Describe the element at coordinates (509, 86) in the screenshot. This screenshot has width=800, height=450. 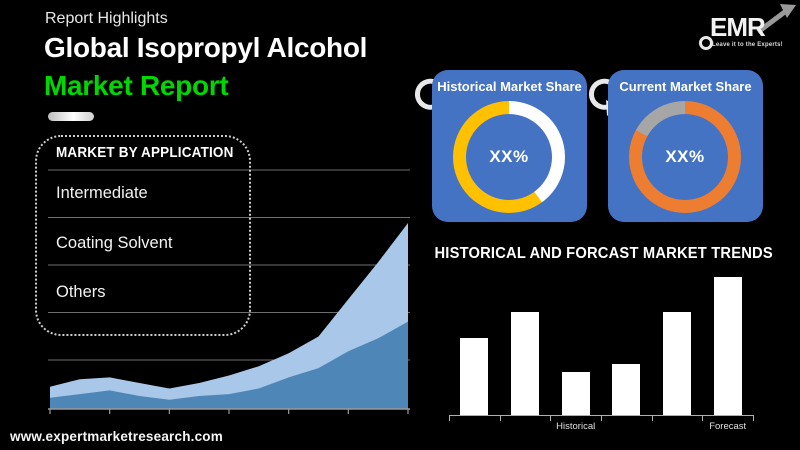
I see `historical-card-title: Historical Market Share` at that location.